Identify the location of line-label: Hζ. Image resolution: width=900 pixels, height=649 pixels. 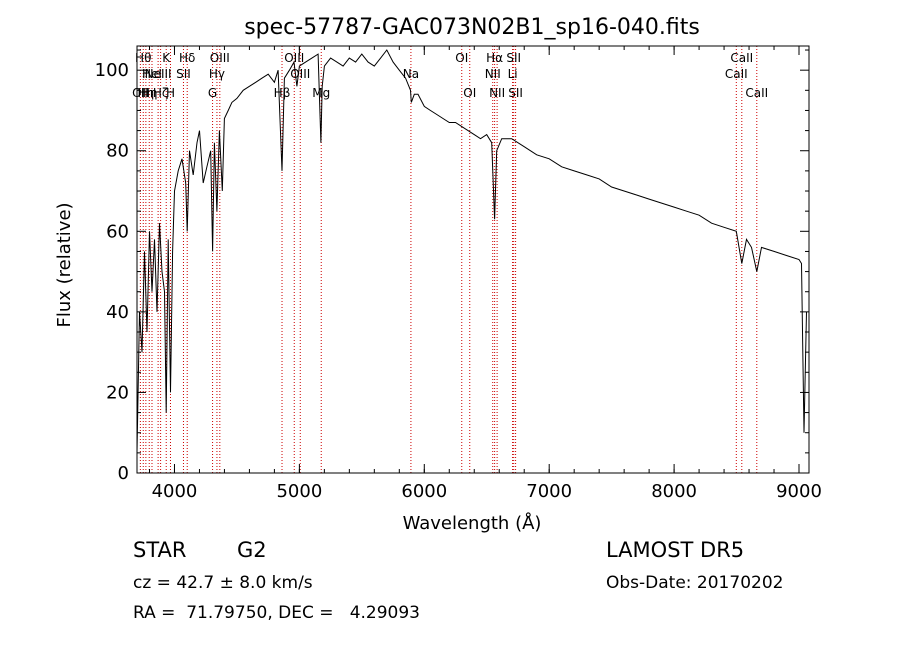
(161, 93).